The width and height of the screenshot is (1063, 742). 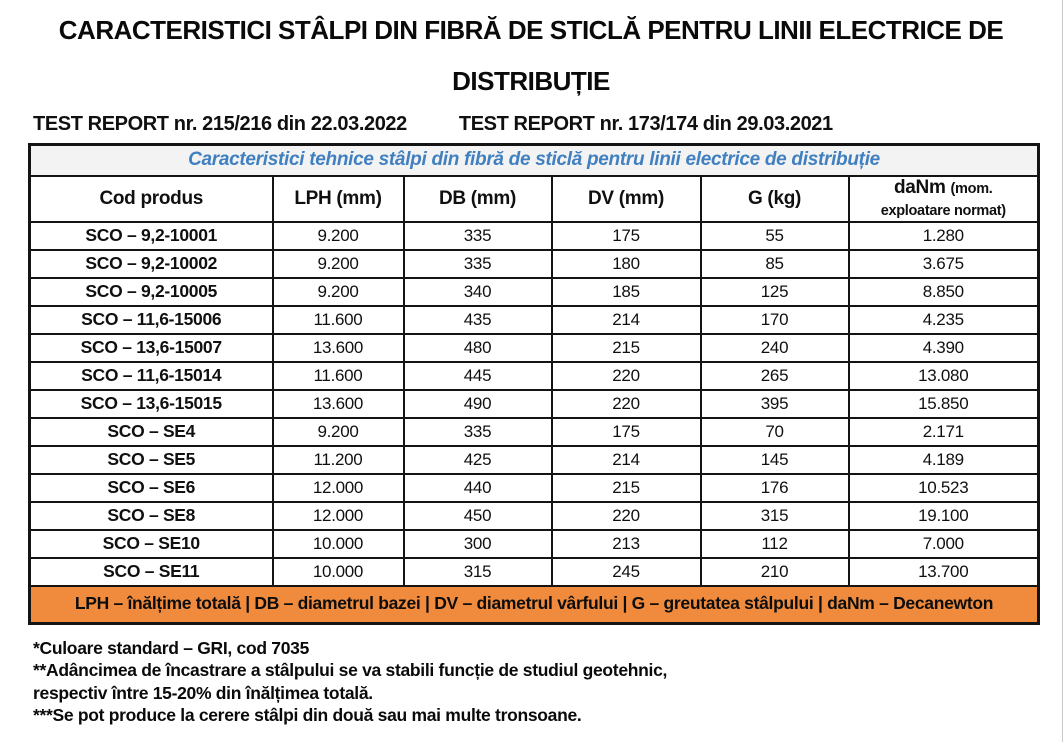 I want to click on danm-unit-line1: (mom., so click(x=971, y=188).